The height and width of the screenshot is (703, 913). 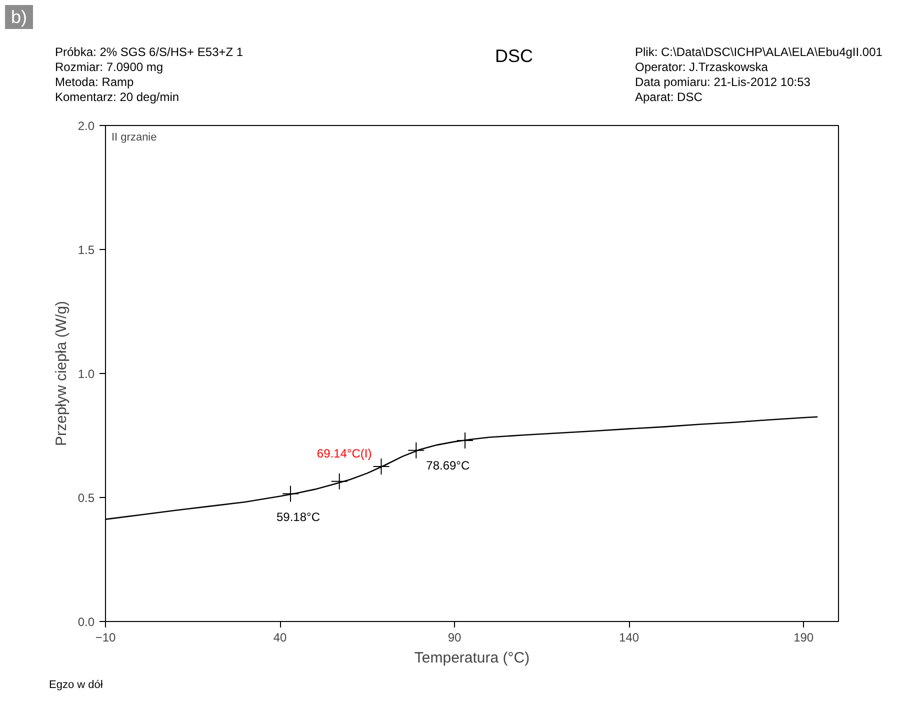 I want to click on chart-title: DSC, so click(x=514, y=56).